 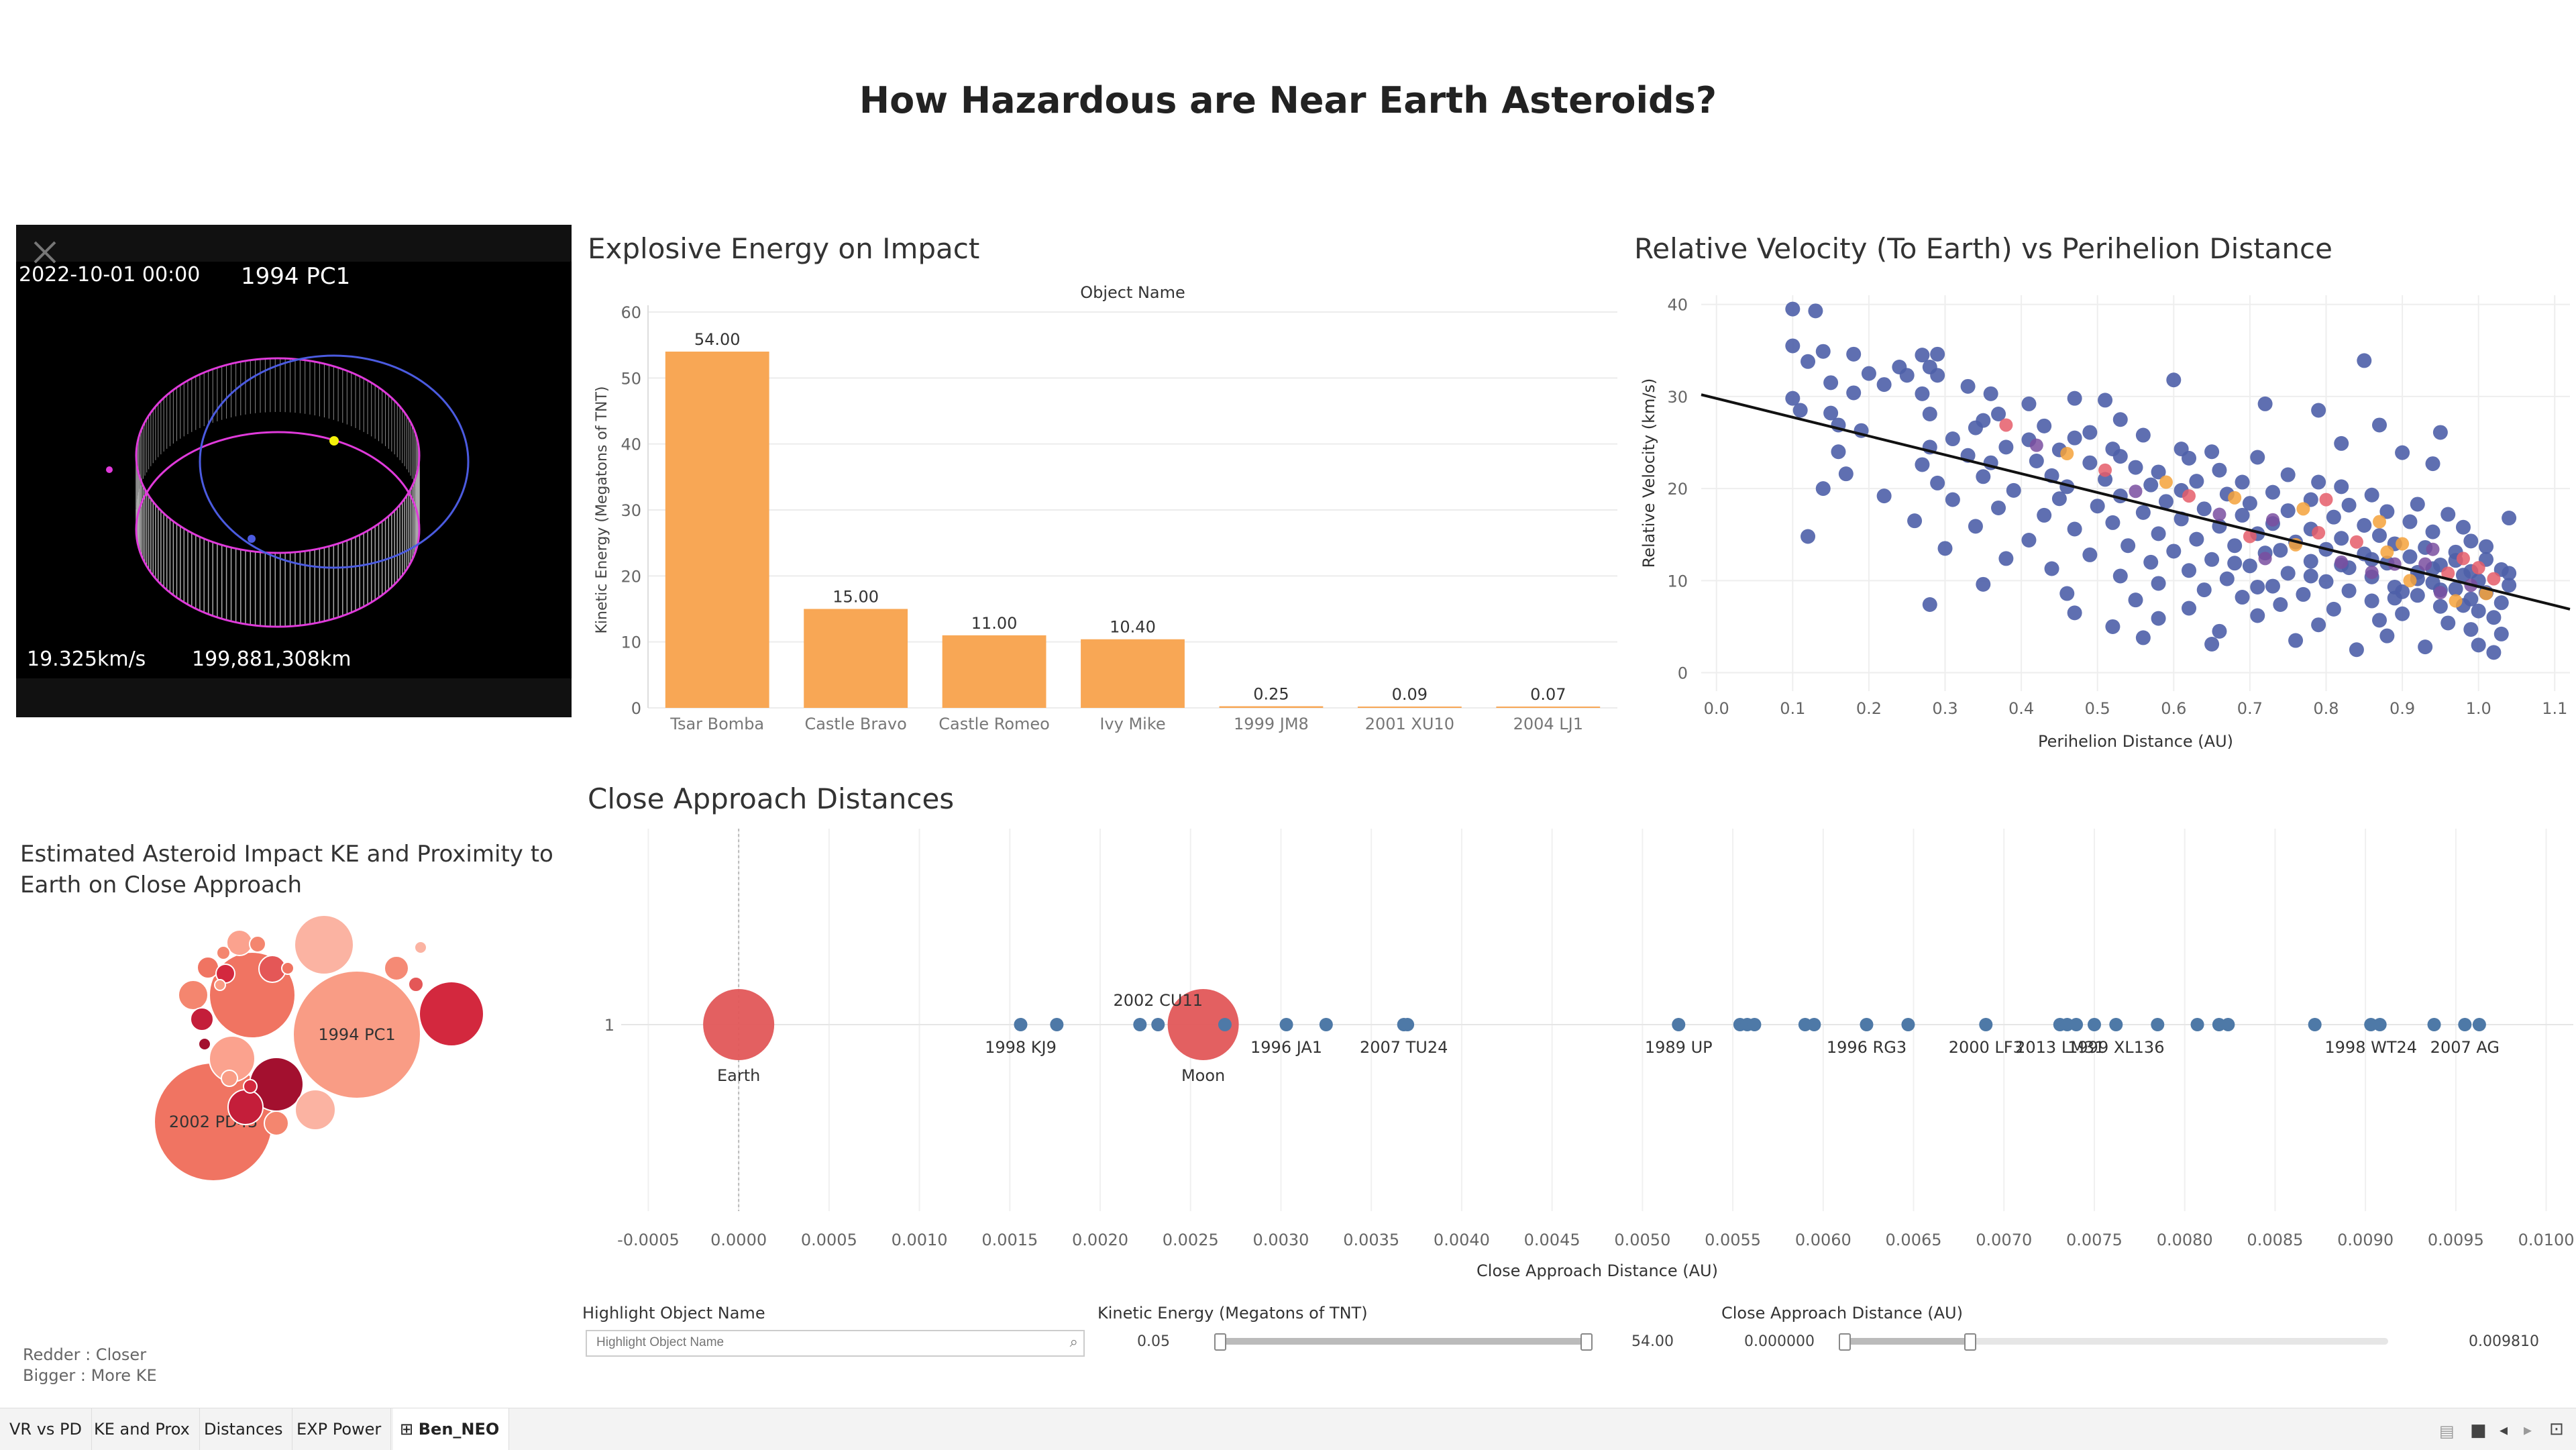 I want to click on prev-sheet-icon: ◂, so click(x=2504, y=1429).